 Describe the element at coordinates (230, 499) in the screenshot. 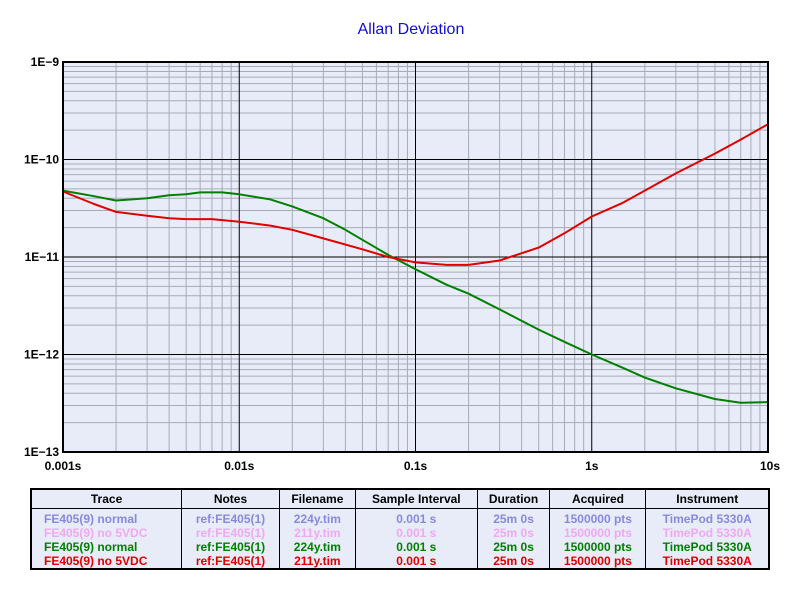

I see `header-notes: Notes` at that location.